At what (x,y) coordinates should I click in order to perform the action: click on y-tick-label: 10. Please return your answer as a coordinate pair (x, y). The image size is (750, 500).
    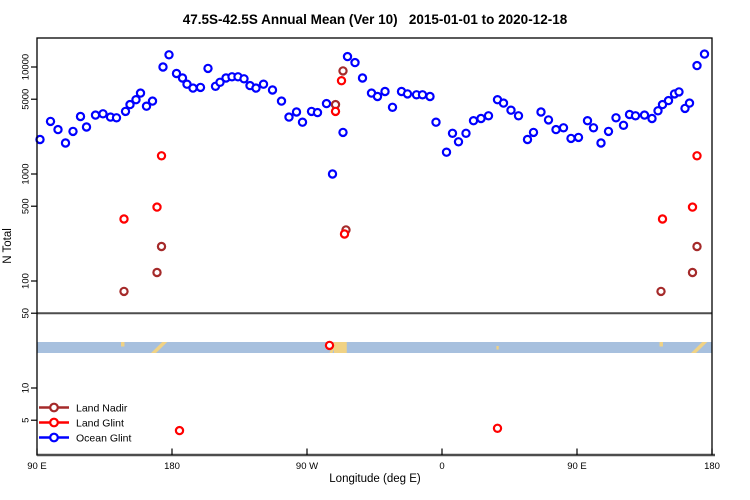
    Looking at the image, I should click on (26, 388).